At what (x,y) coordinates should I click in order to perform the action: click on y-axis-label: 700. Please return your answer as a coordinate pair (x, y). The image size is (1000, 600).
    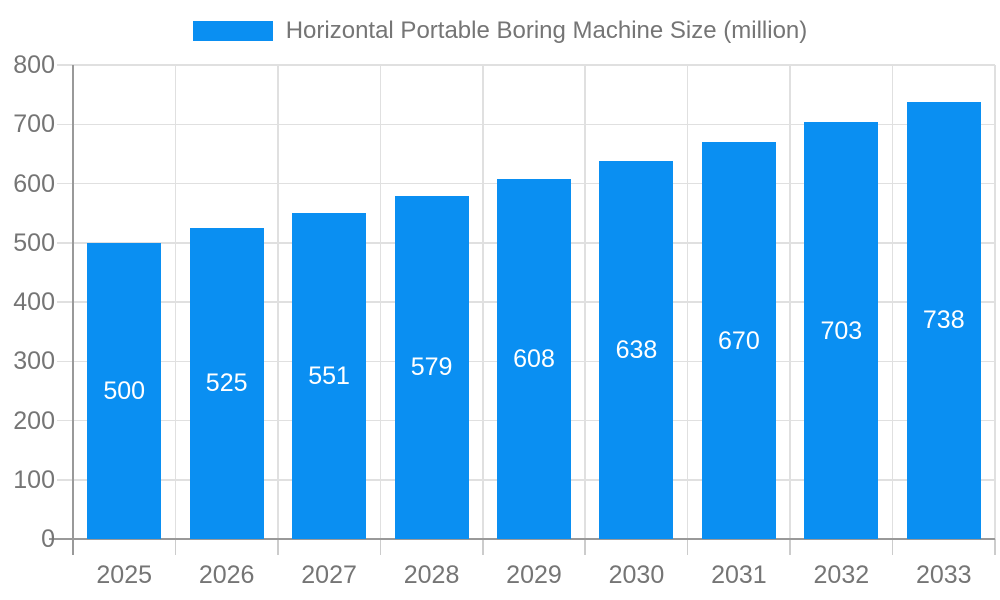
    Looking at the image, I should click on (34, 124).